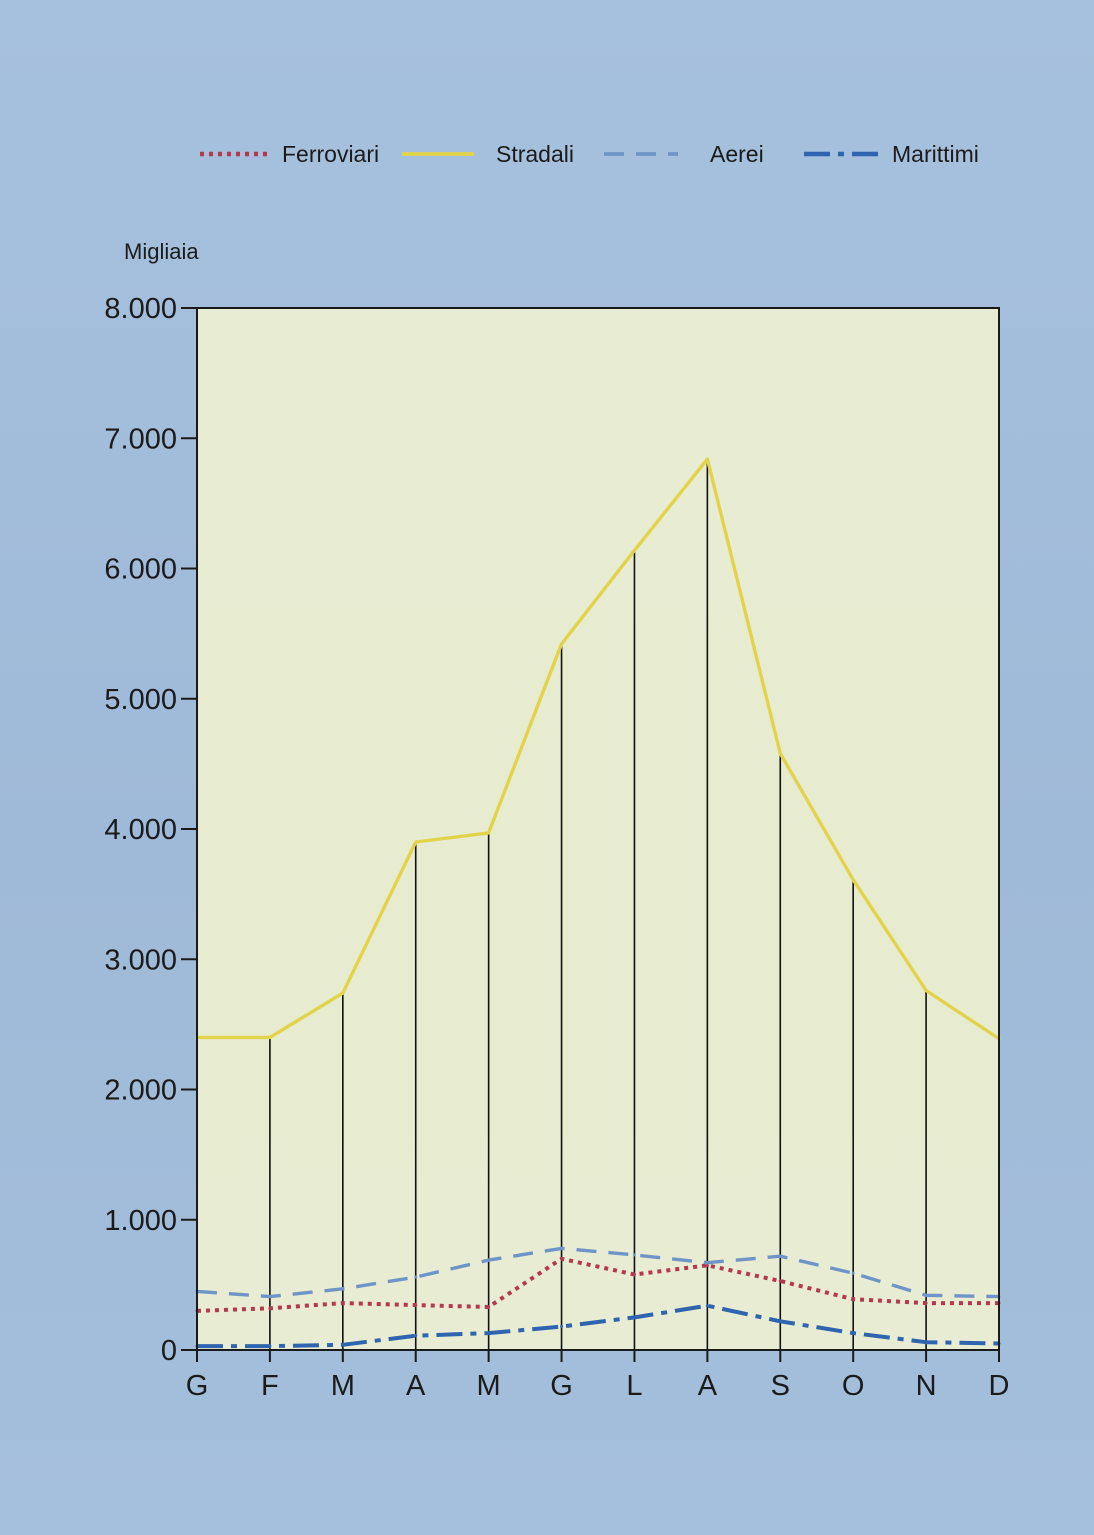 The image size is (1094, 1535). What do you see at coordinates (598, 1272) in the screenshot?
I see `series-line-aerei` at bounding box center [598, 1272].